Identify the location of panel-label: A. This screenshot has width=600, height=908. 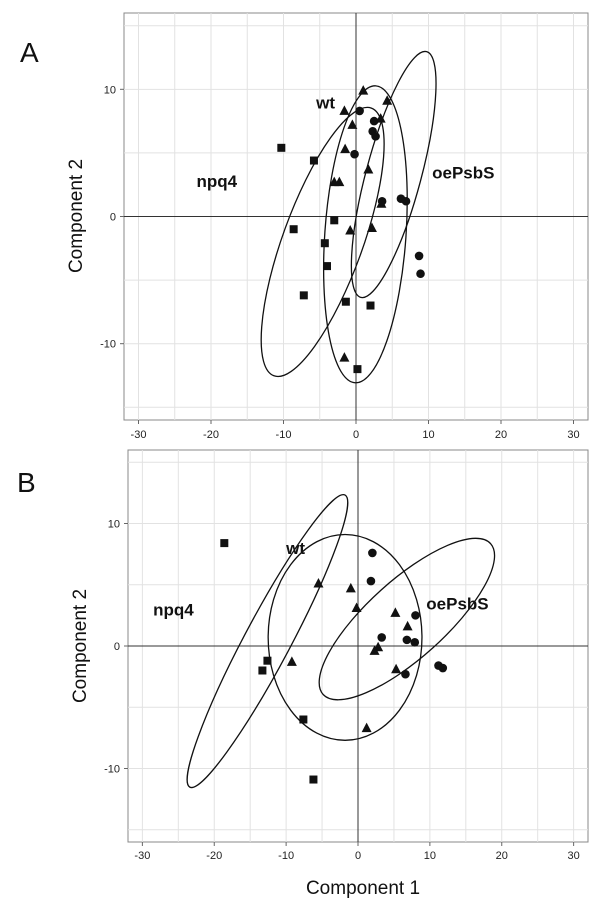
(29, 52).